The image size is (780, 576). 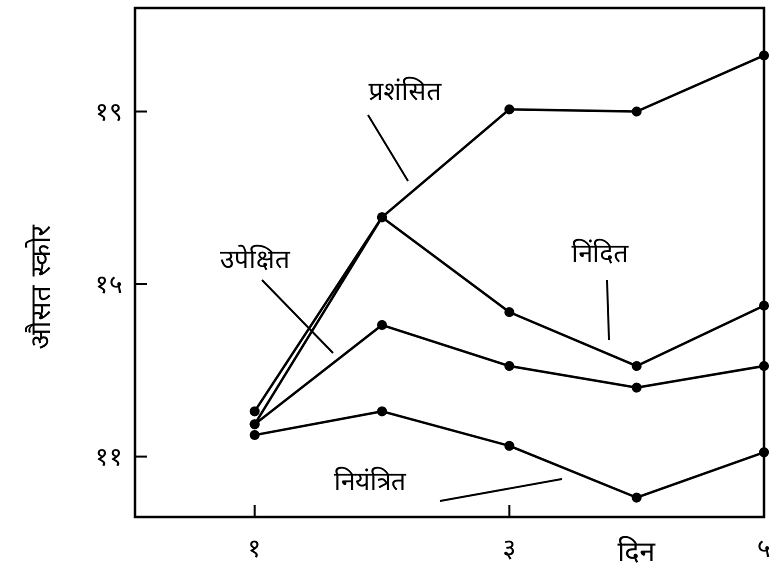 What do you see at coordinates (109, 113) in the screenshot?
I see `y-tick-label: १९` at bounding box center [109, 113].